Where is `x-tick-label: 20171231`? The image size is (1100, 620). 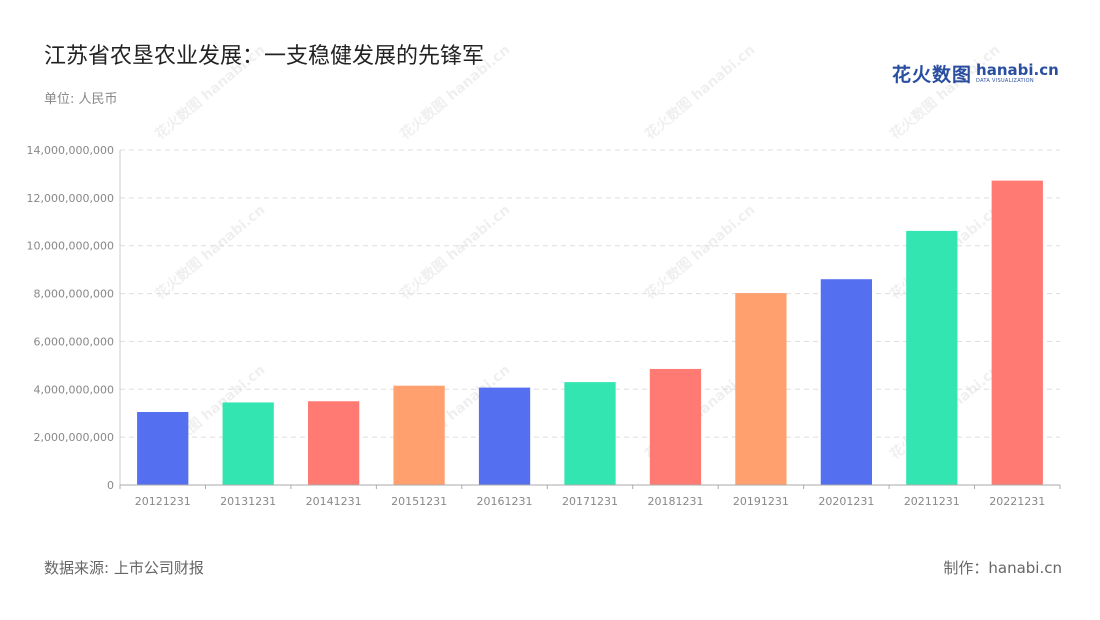
x-tick-label: 20171231 is located at coordinates (590, 501).